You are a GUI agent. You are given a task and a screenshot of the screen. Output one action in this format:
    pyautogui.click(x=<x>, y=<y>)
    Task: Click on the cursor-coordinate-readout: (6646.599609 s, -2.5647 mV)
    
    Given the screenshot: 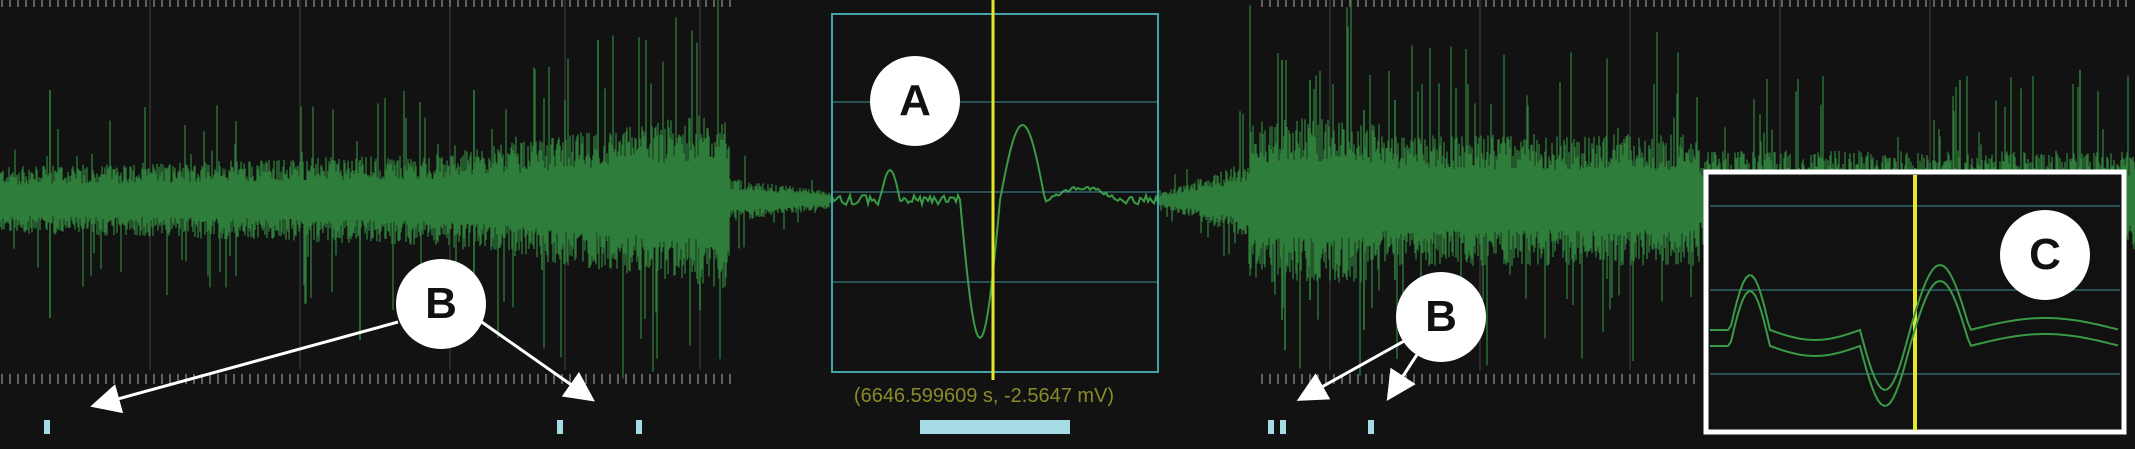 What is the action you would take?
    pyautogui.click(x=984, y=396)
    